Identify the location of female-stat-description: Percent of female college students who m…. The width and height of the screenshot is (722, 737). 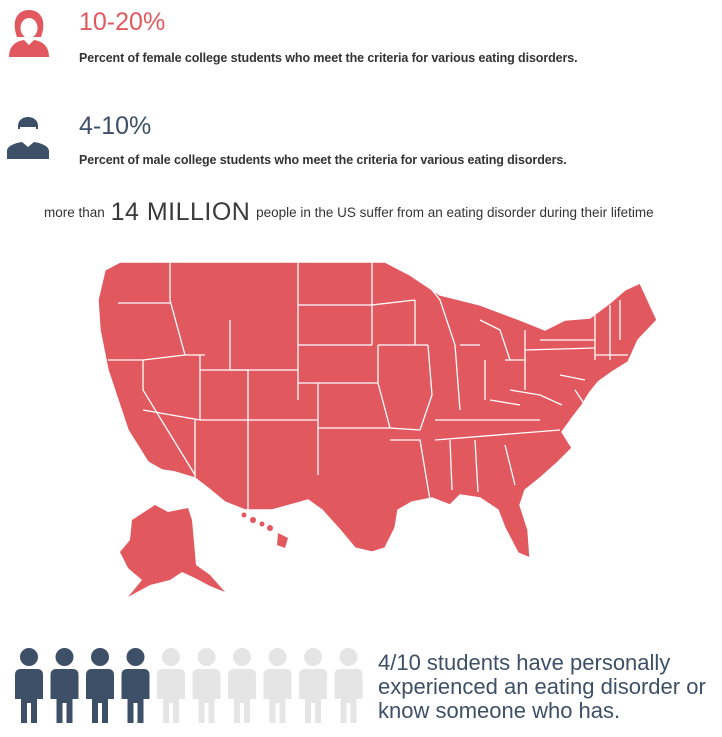
(328, 58).